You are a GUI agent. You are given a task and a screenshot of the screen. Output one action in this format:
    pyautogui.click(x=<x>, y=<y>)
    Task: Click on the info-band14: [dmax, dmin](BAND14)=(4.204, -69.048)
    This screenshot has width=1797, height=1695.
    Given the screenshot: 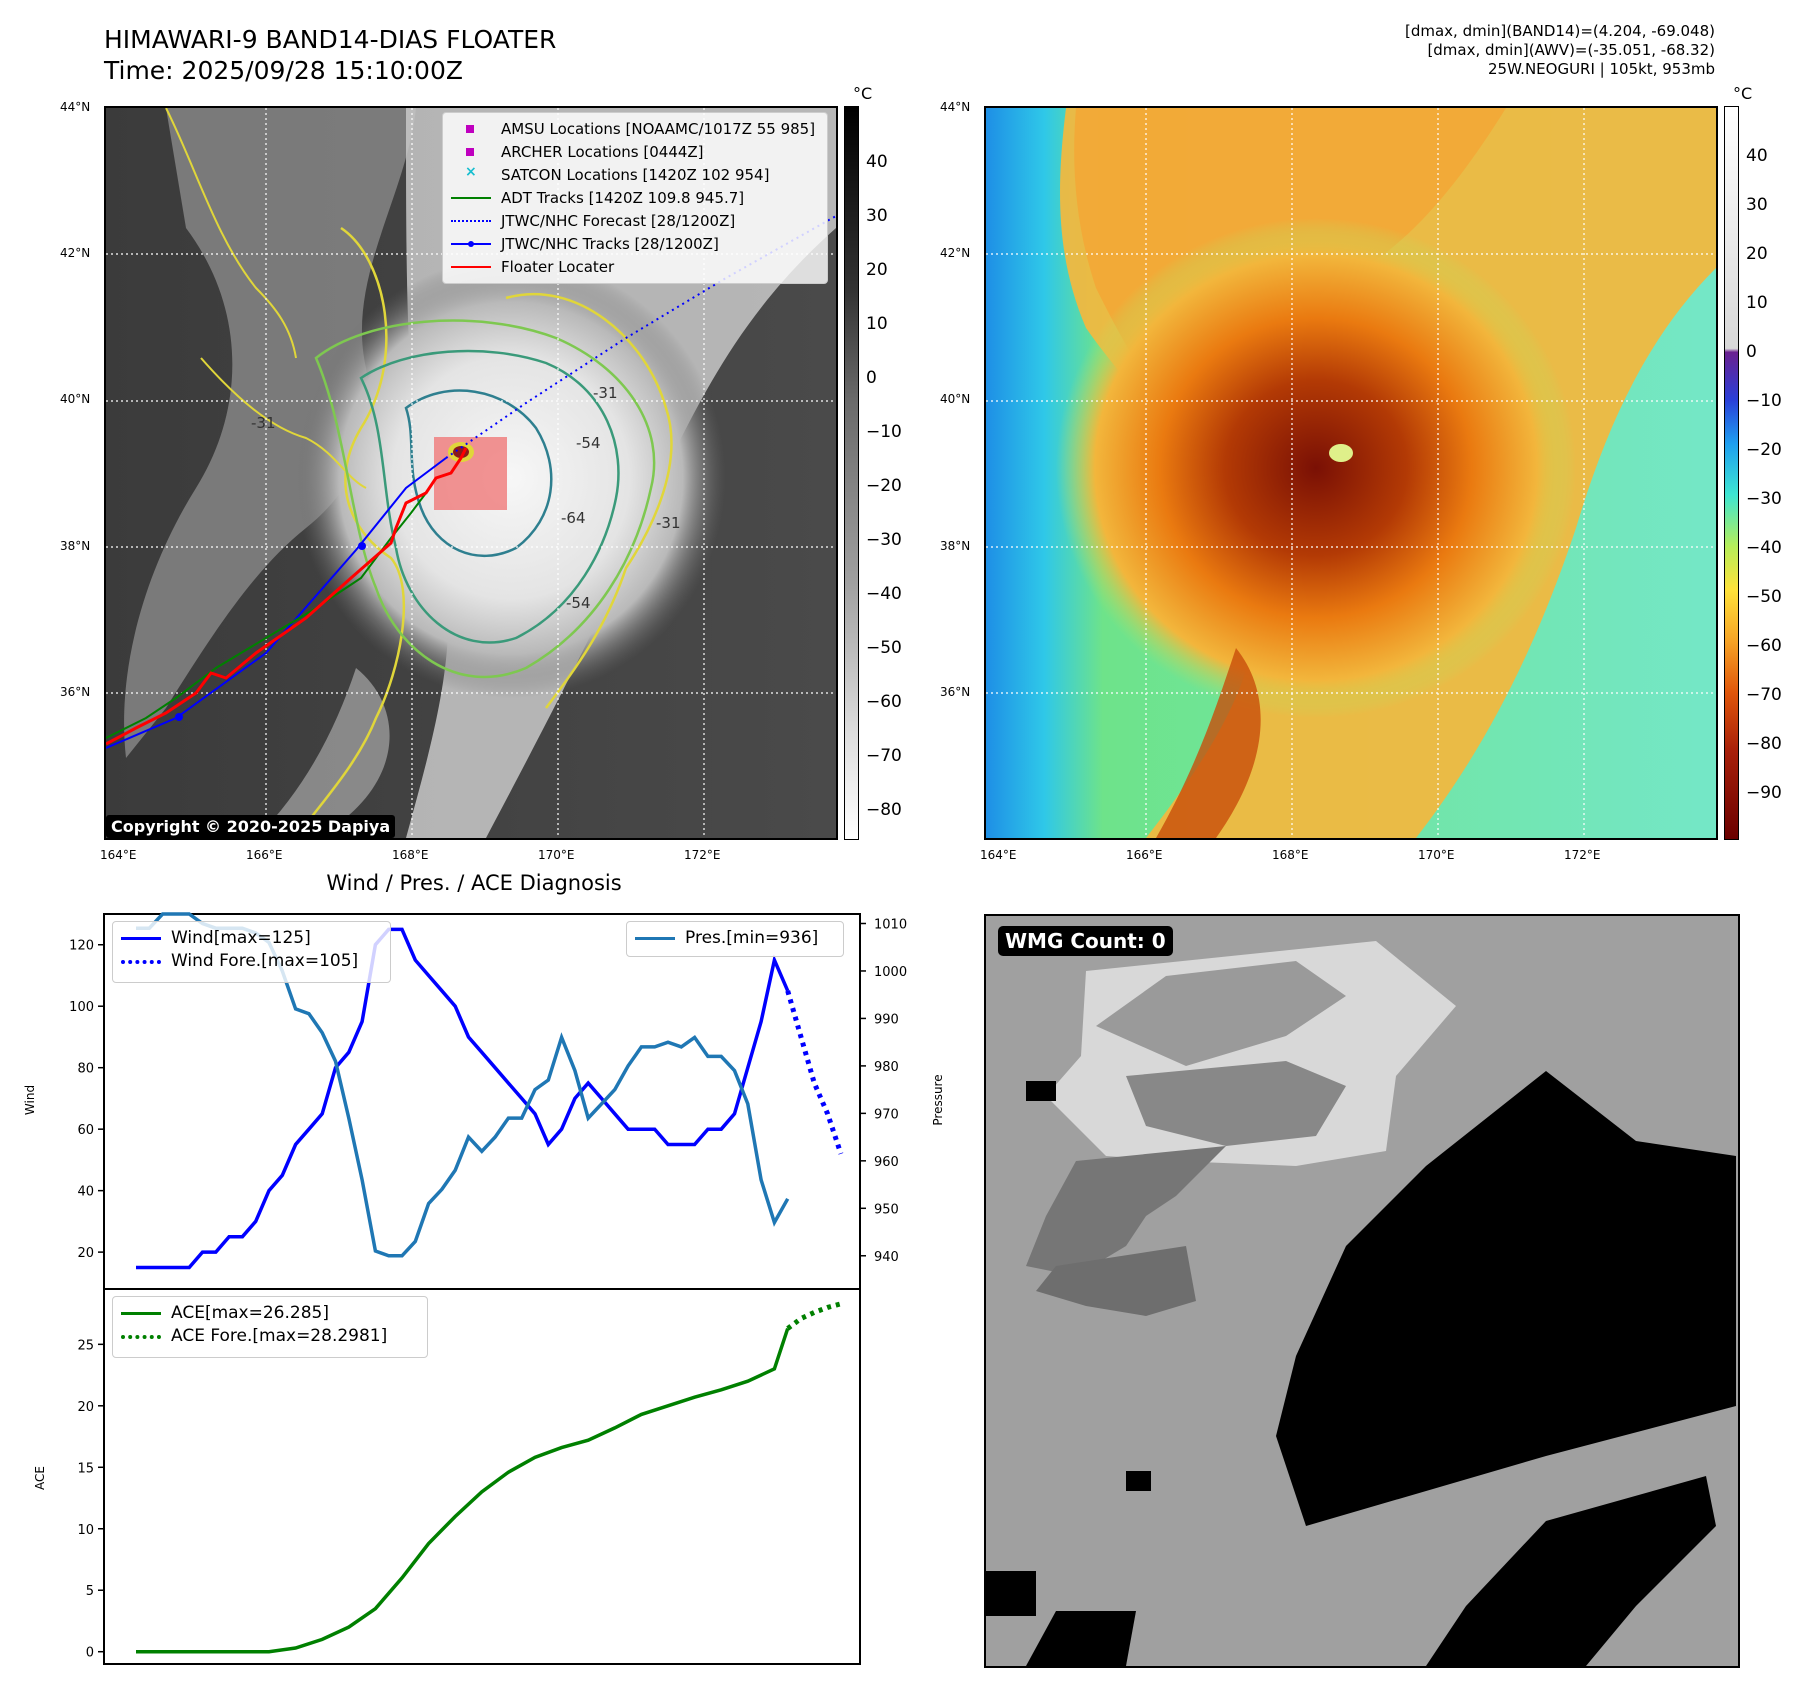 What is the action you would take?
    pyautogui.click(x=1559, y=31)
    